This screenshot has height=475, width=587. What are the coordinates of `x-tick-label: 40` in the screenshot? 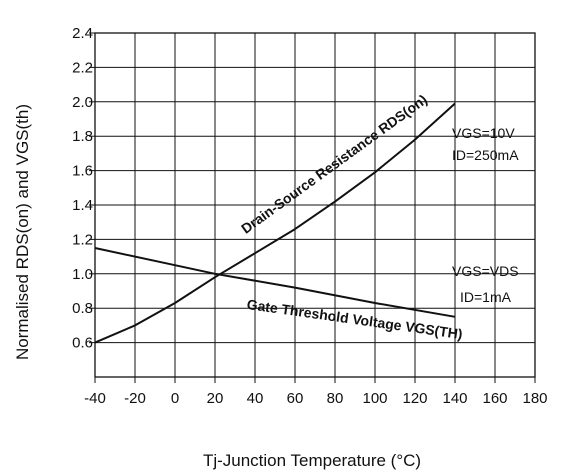 It's located at (255, 398).